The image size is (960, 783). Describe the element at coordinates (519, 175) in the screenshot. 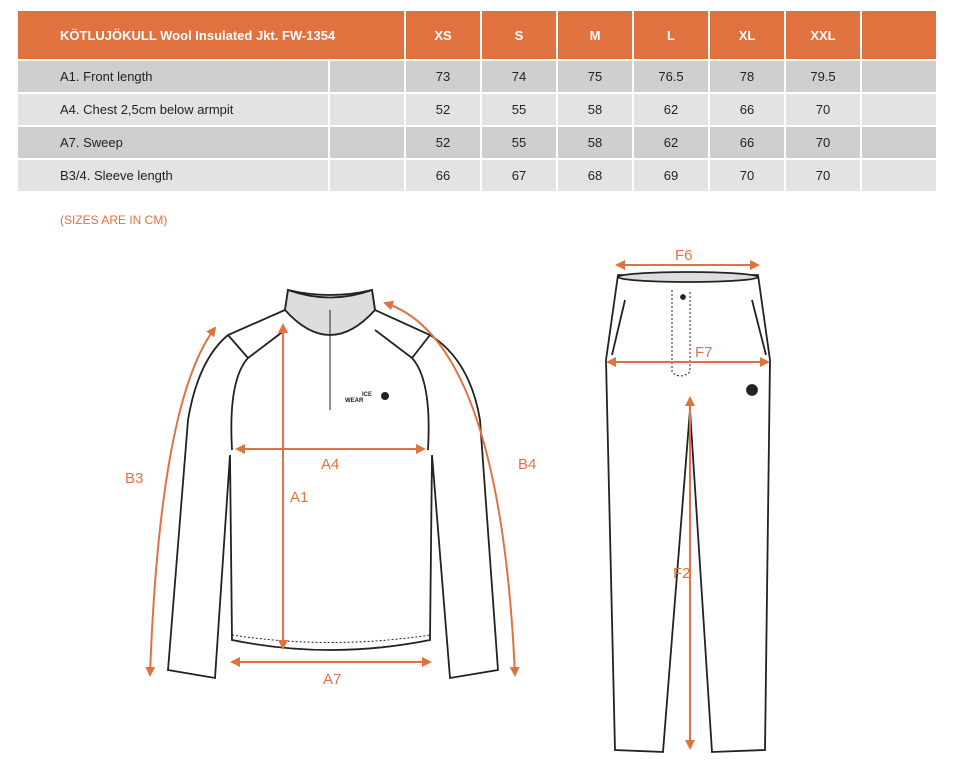

I see `cell: 67` at that location.